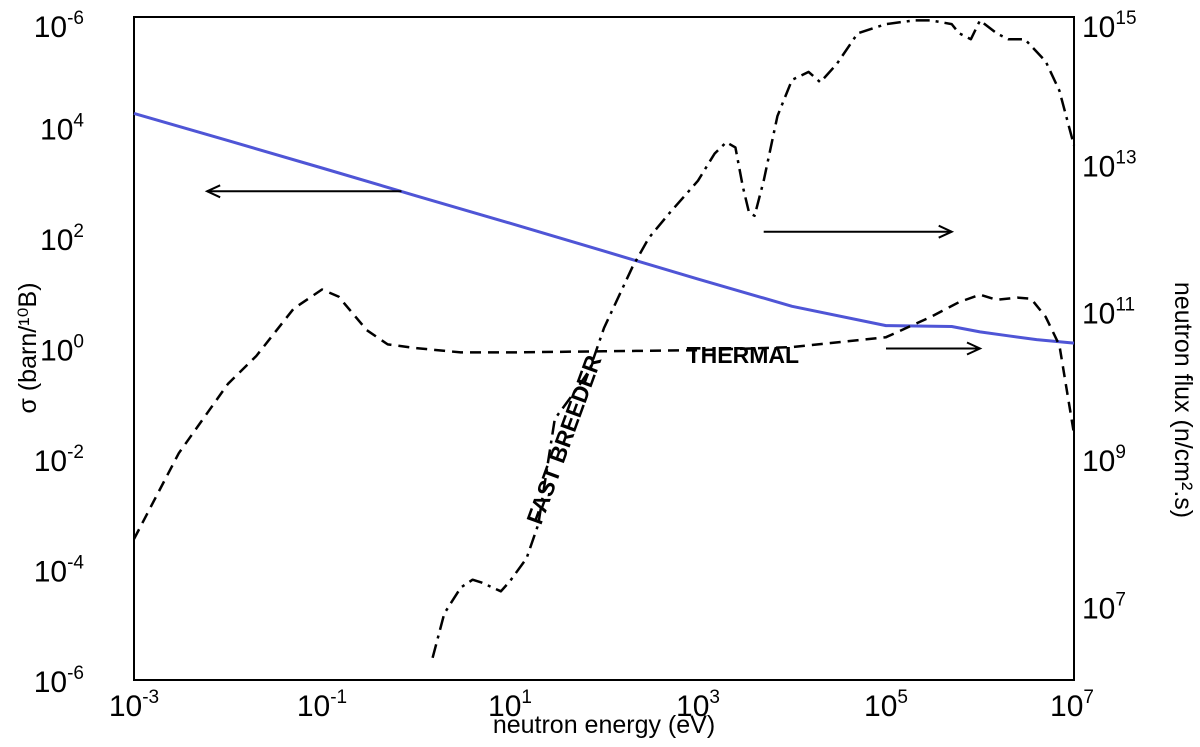  I want to click on y-right-tick-label: 10¹⁵, so click(1109, 26).